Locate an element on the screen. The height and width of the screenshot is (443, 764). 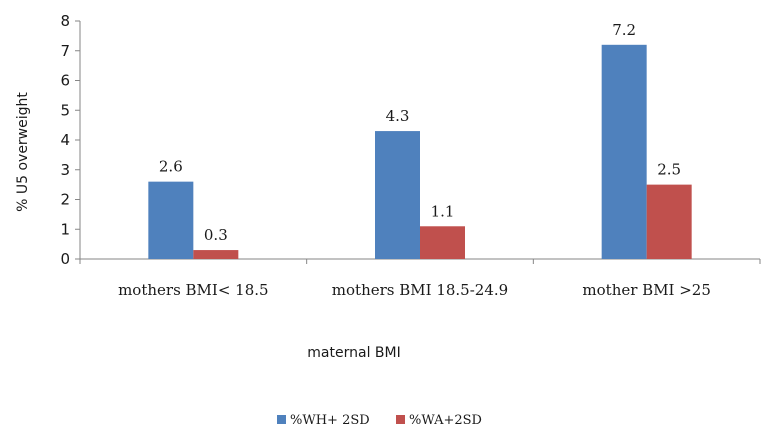
y-axis: 0 1 2 3 4 5 6 7 8 is located at coordinates (70, 140).